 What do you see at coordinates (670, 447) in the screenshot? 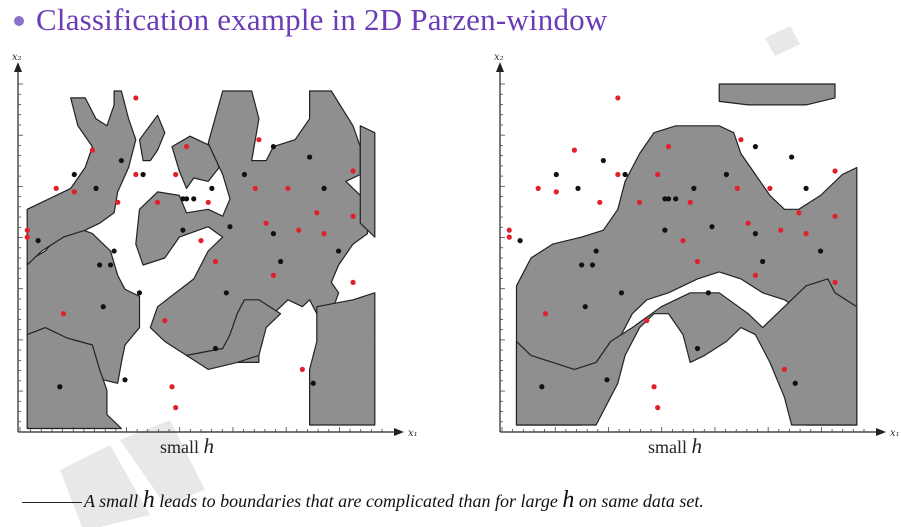
I see `caption-right-text: small` at bounding box center [670, 447].